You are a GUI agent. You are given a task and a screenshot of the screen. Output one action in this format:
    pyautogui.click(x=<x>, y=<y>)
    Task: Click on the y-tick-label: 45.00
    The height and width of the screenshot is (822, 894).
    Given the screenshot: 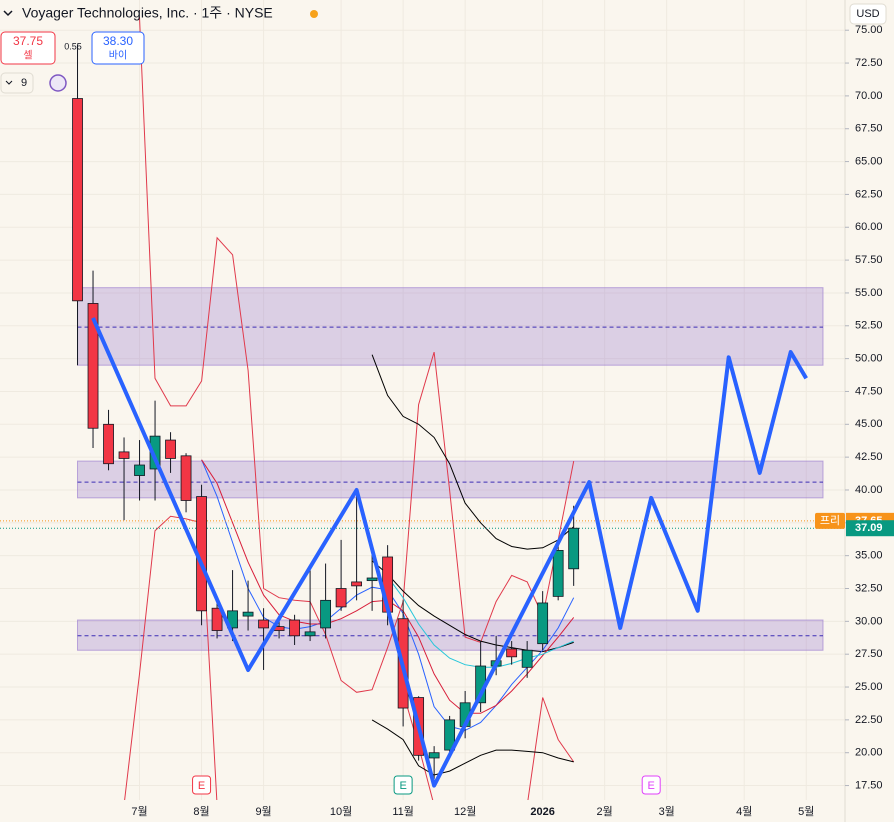 What is the action you would take?
    pyautogui.click(x=869, y=424)
    